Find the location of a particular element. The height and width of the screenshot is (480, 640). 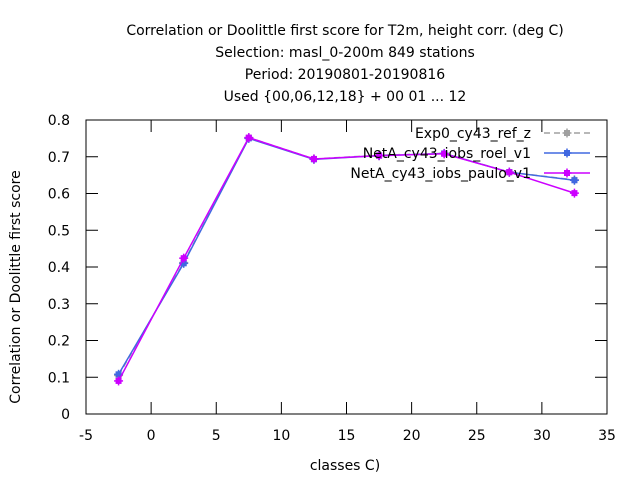

x-tick-label: 30 is located at coordinates (542, 436).